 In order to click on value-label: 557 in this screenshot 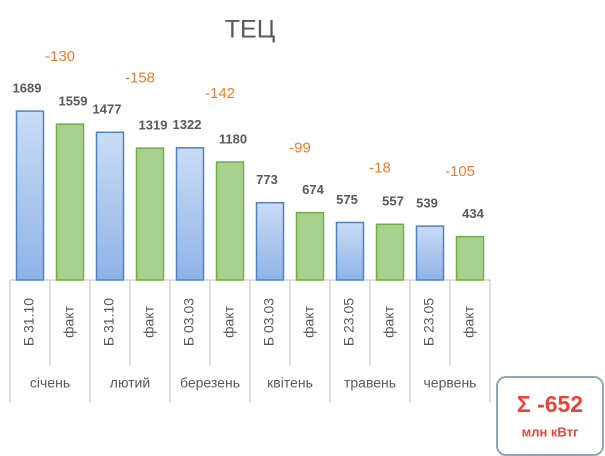, I will do `click(393, 201)`.